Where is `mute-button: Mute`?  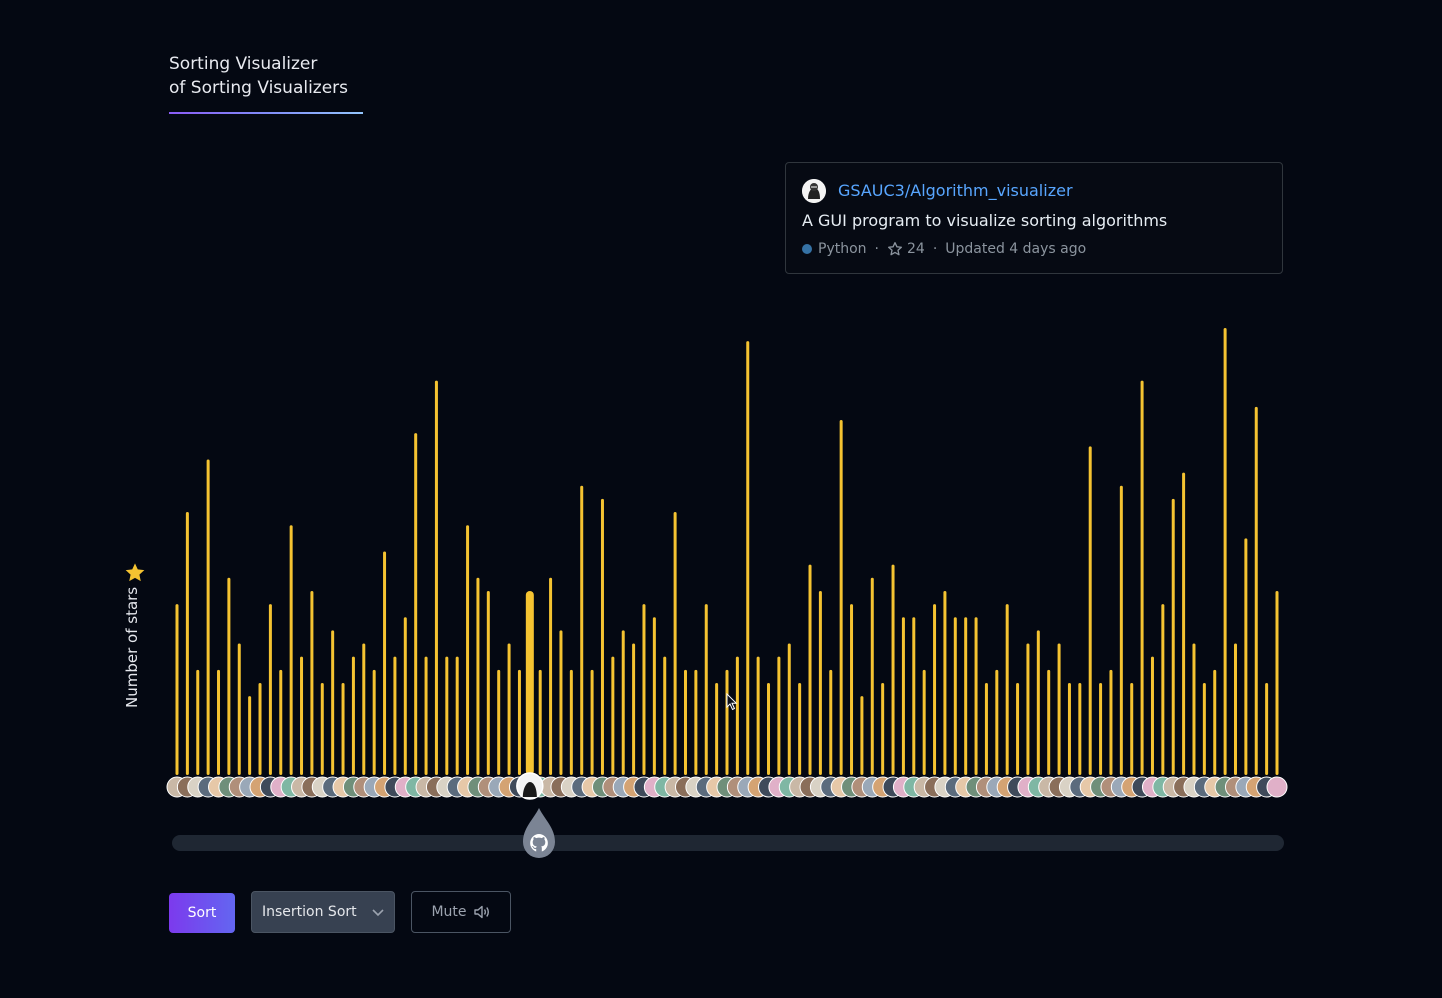 mute-button: Mute is located at coordinates (461, 912).